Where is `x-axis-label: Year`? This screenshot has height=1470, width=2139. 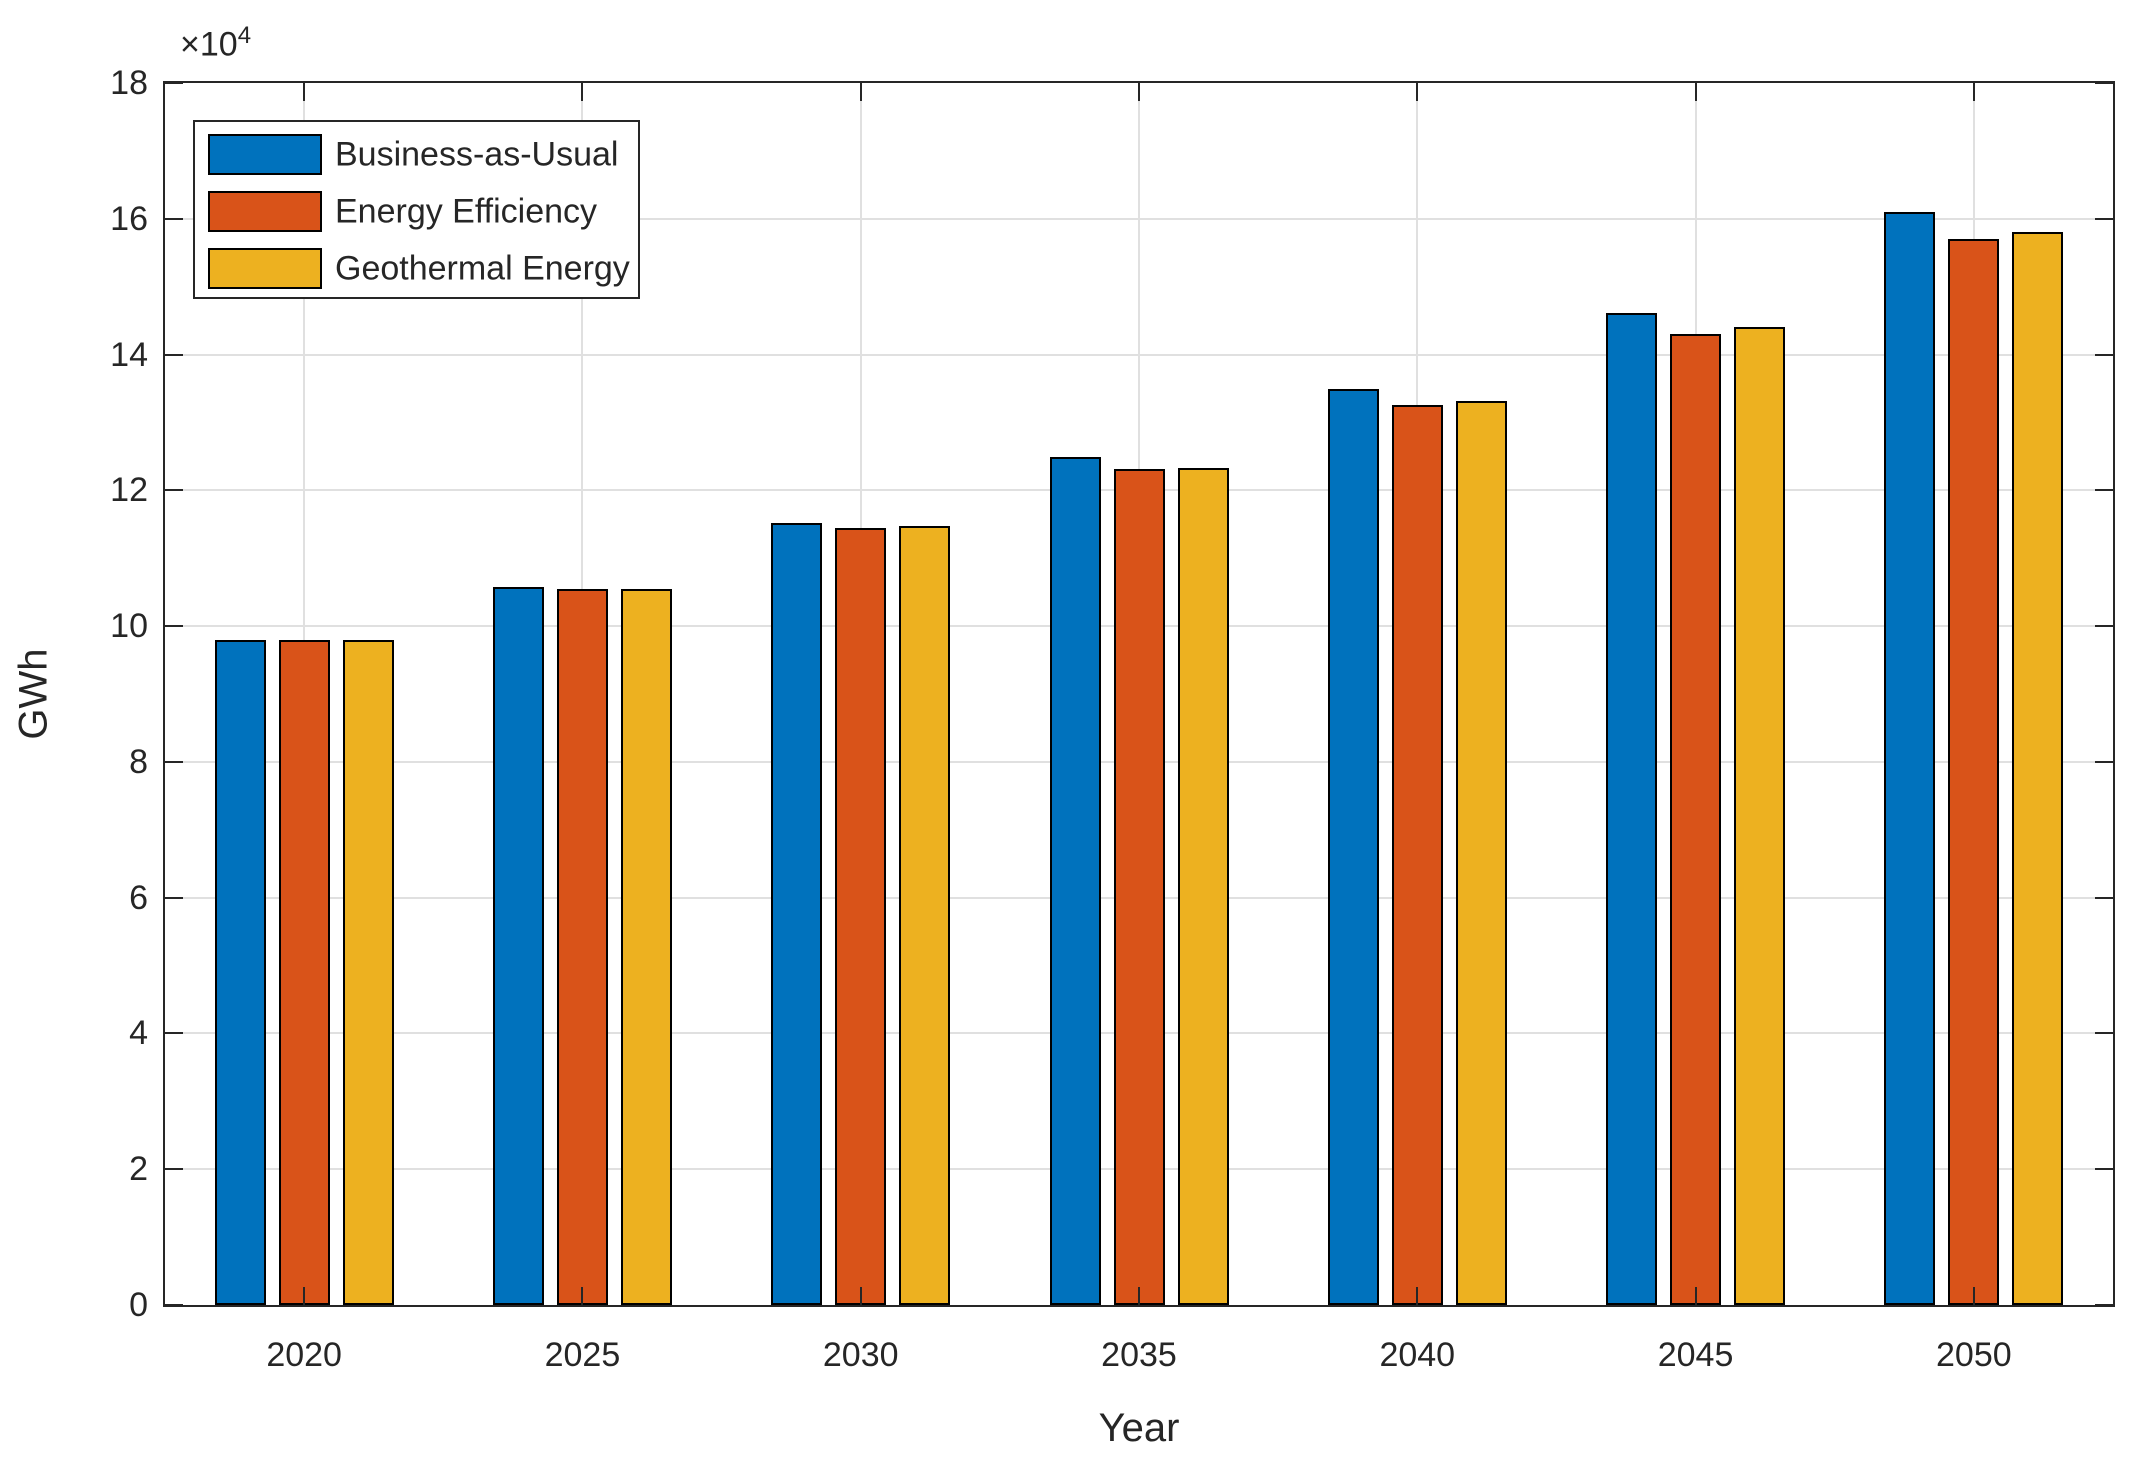
x-axis-label: Year is located at coordinates (1139, 1428).